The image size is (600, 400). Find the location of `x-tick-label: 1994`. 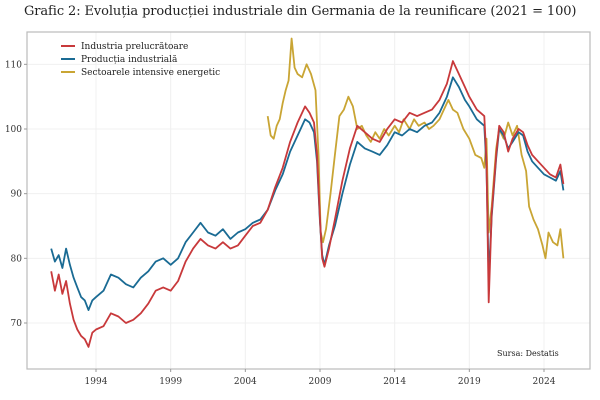

x-tick-label: 1994 is located at coordinates (96, 382).